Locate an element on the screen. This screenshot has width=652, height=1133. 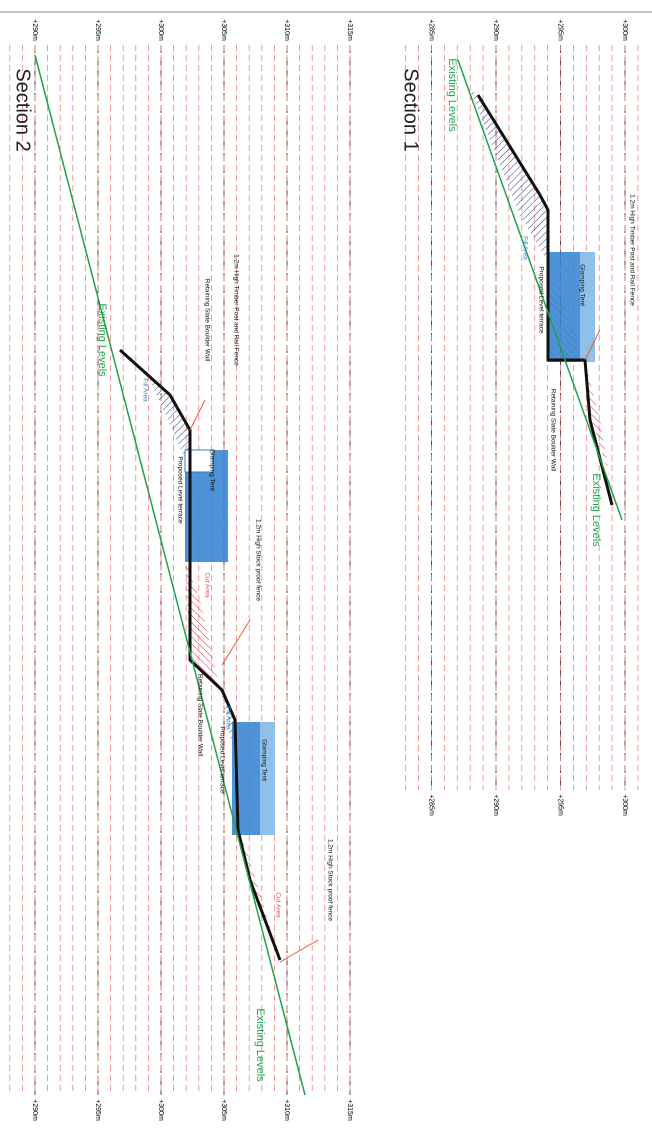
existing-levels is located at coordinates (540, 290).